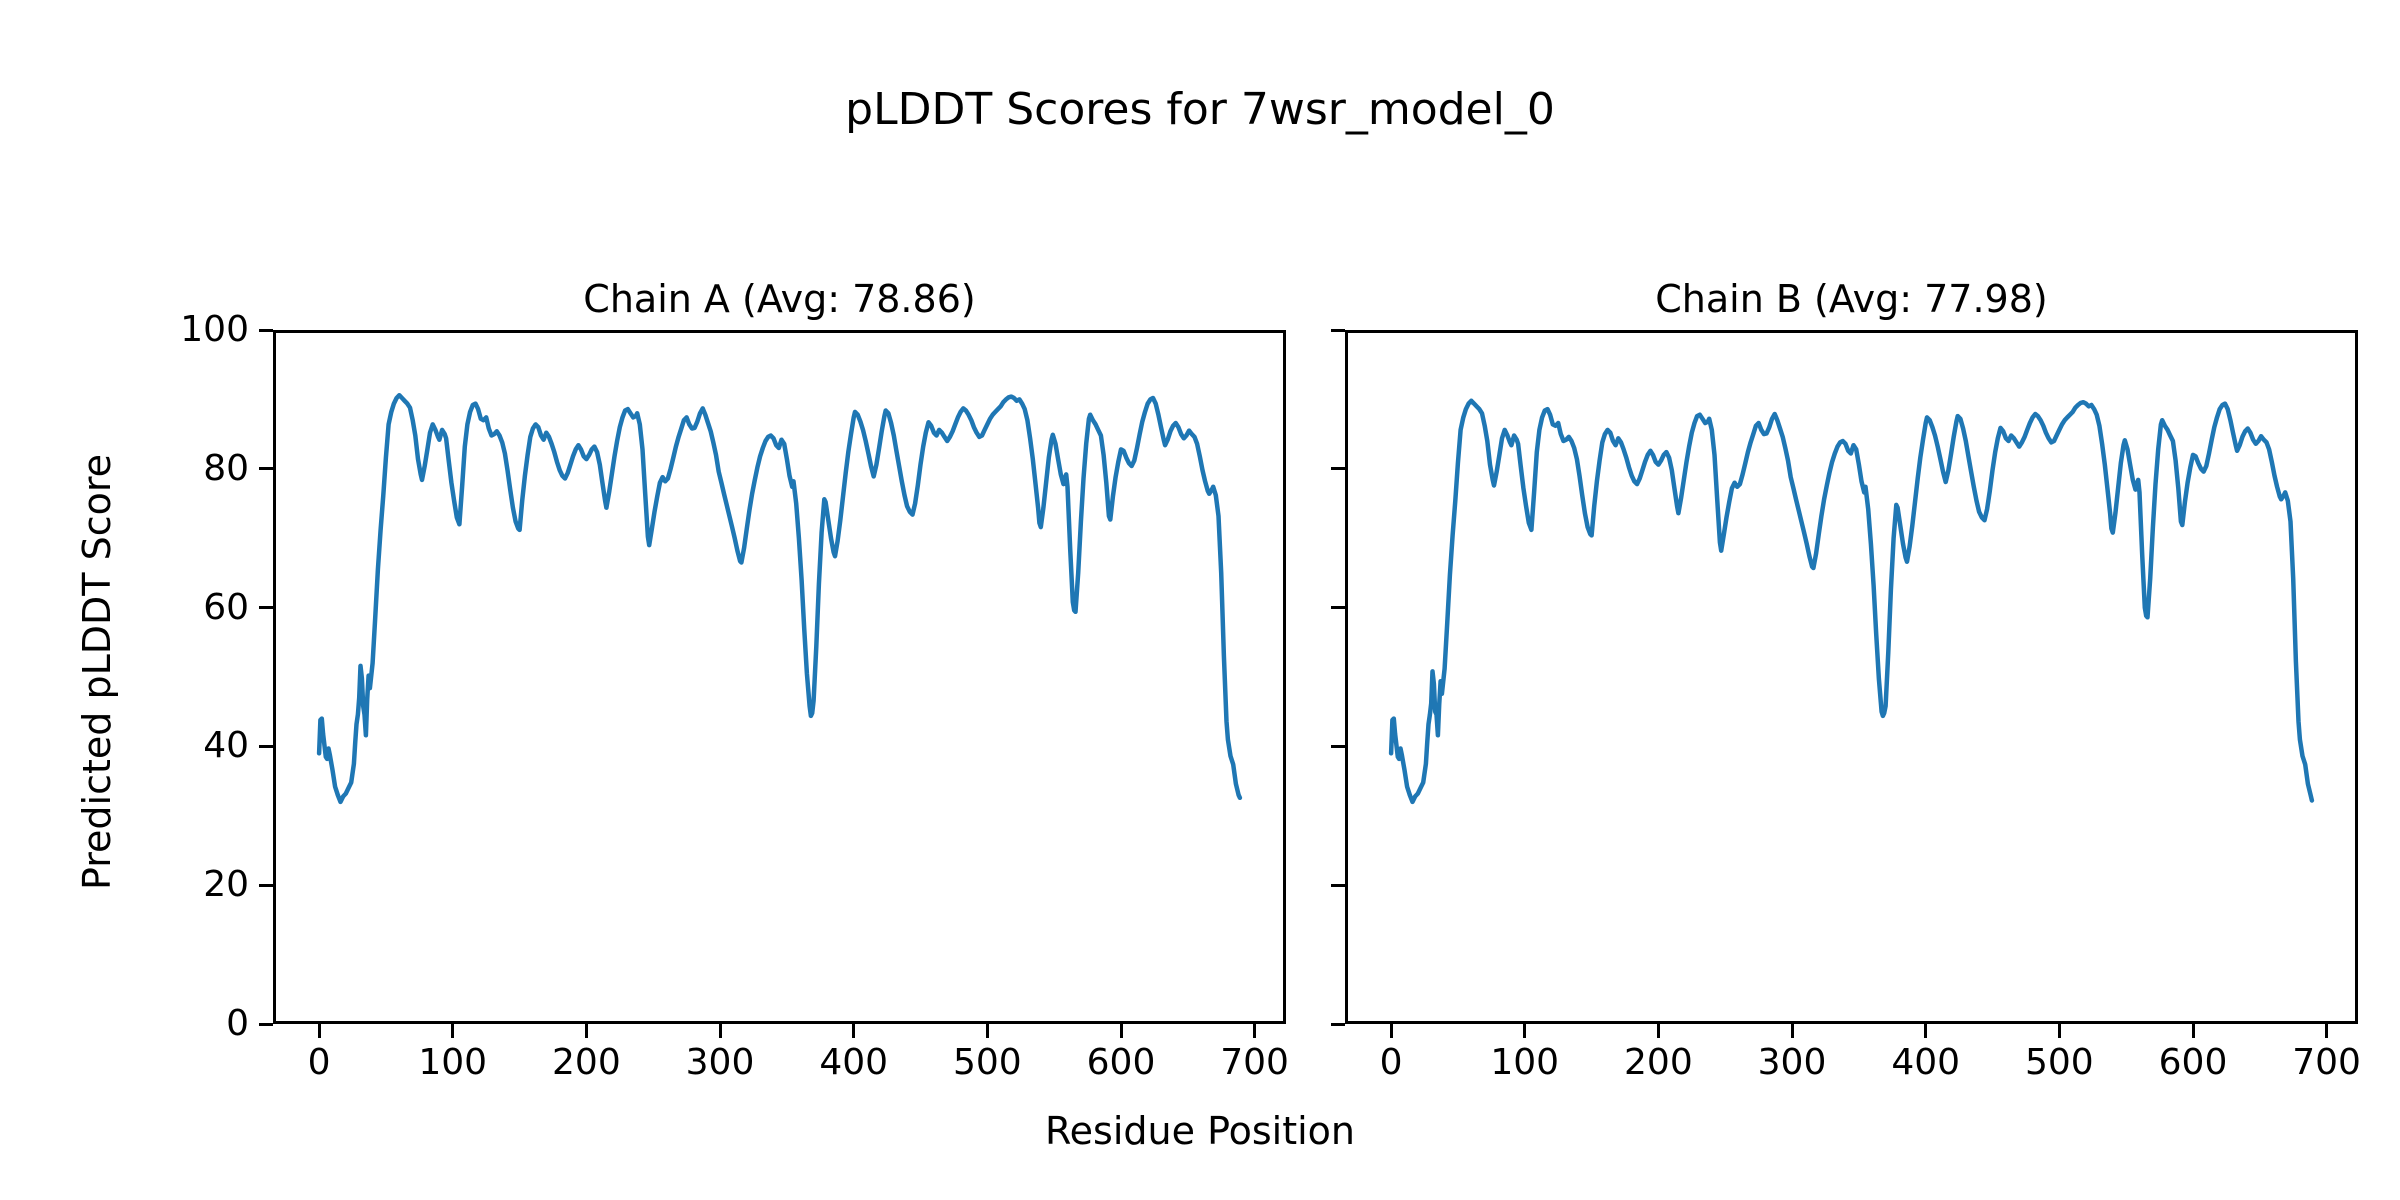 The image size is (2400, 1200). What do you see at coordinates (226, 607) in the screenshot?
I see `y-tick-label: 60` at bounding box center [226, 607].